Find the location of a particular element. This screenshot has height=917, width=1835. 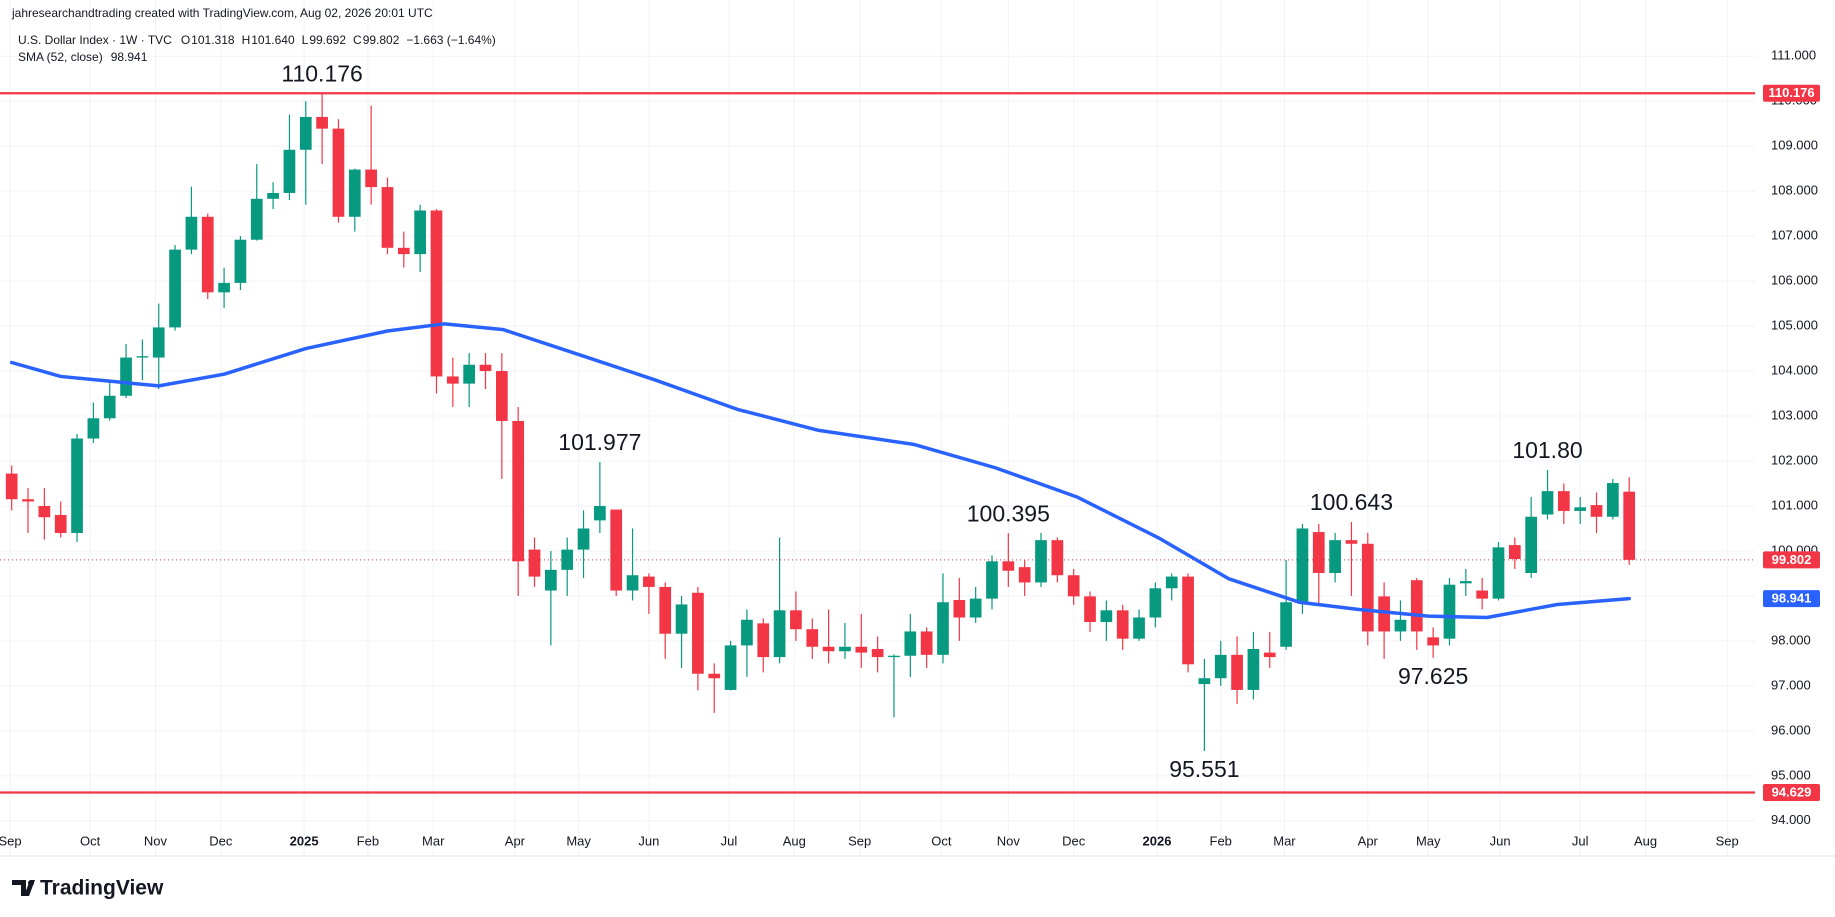

y-tick-label: 103.000 is located at coordinates (1794, 414).